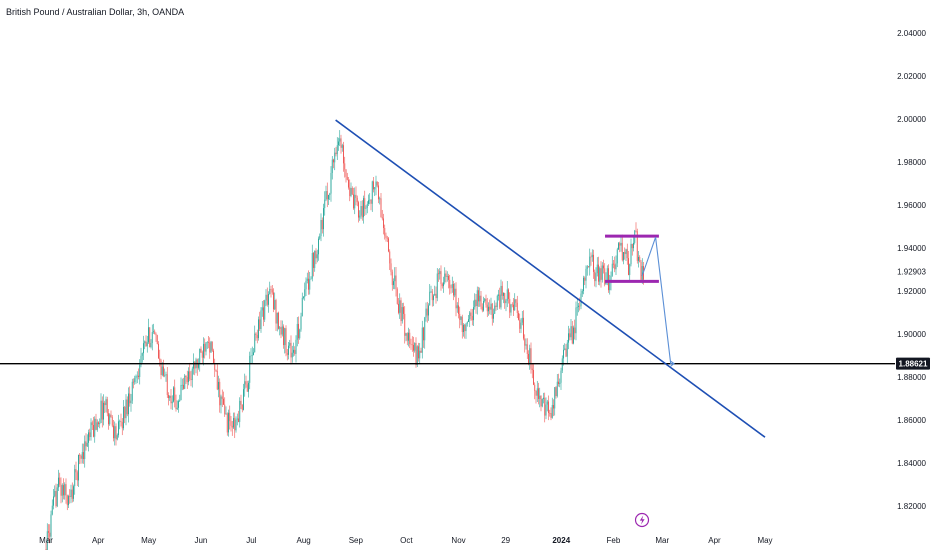  I want to click on y-tick-label: 1.84000, so click(911, 463).